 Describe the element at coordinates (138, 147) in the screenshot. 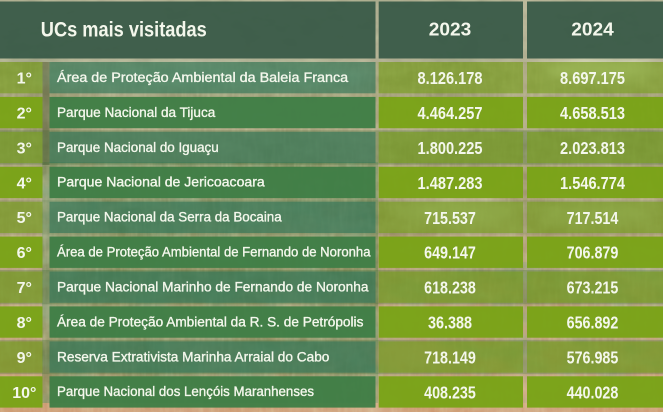

I see `svg-text: Parque Nacional do Iguaçu` at that location.